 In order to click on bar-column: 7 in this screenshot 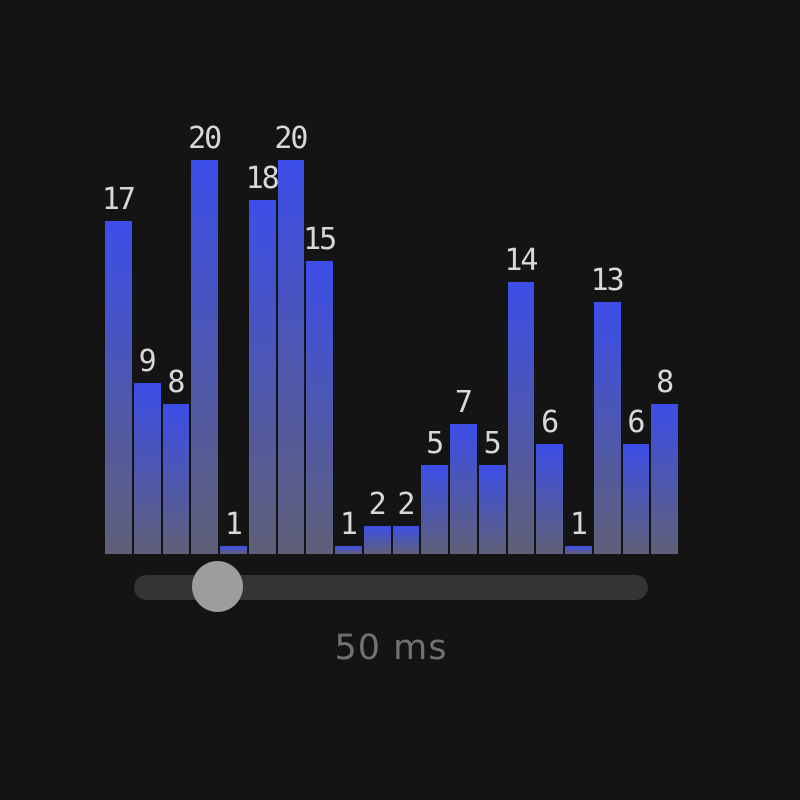, I will do `click(463, 471)`.